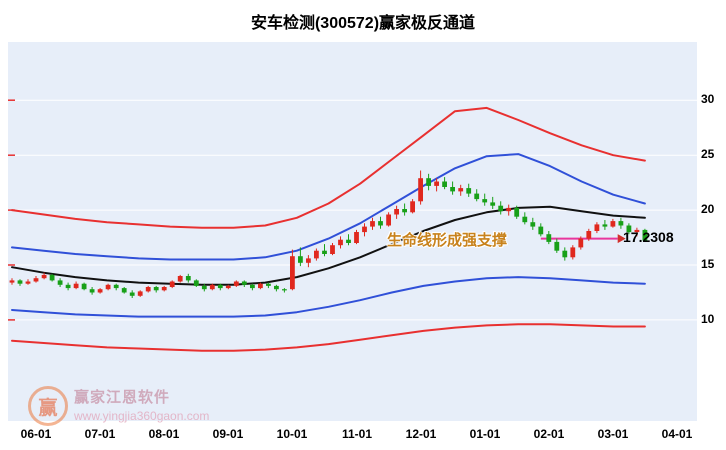 Image resolution: width=726 pixels, height=450 pixels. What do you see at coordinates (485, 434) in the screenshot?
I see `x-tick-label: 01-01` at bounding box center [485, 434].